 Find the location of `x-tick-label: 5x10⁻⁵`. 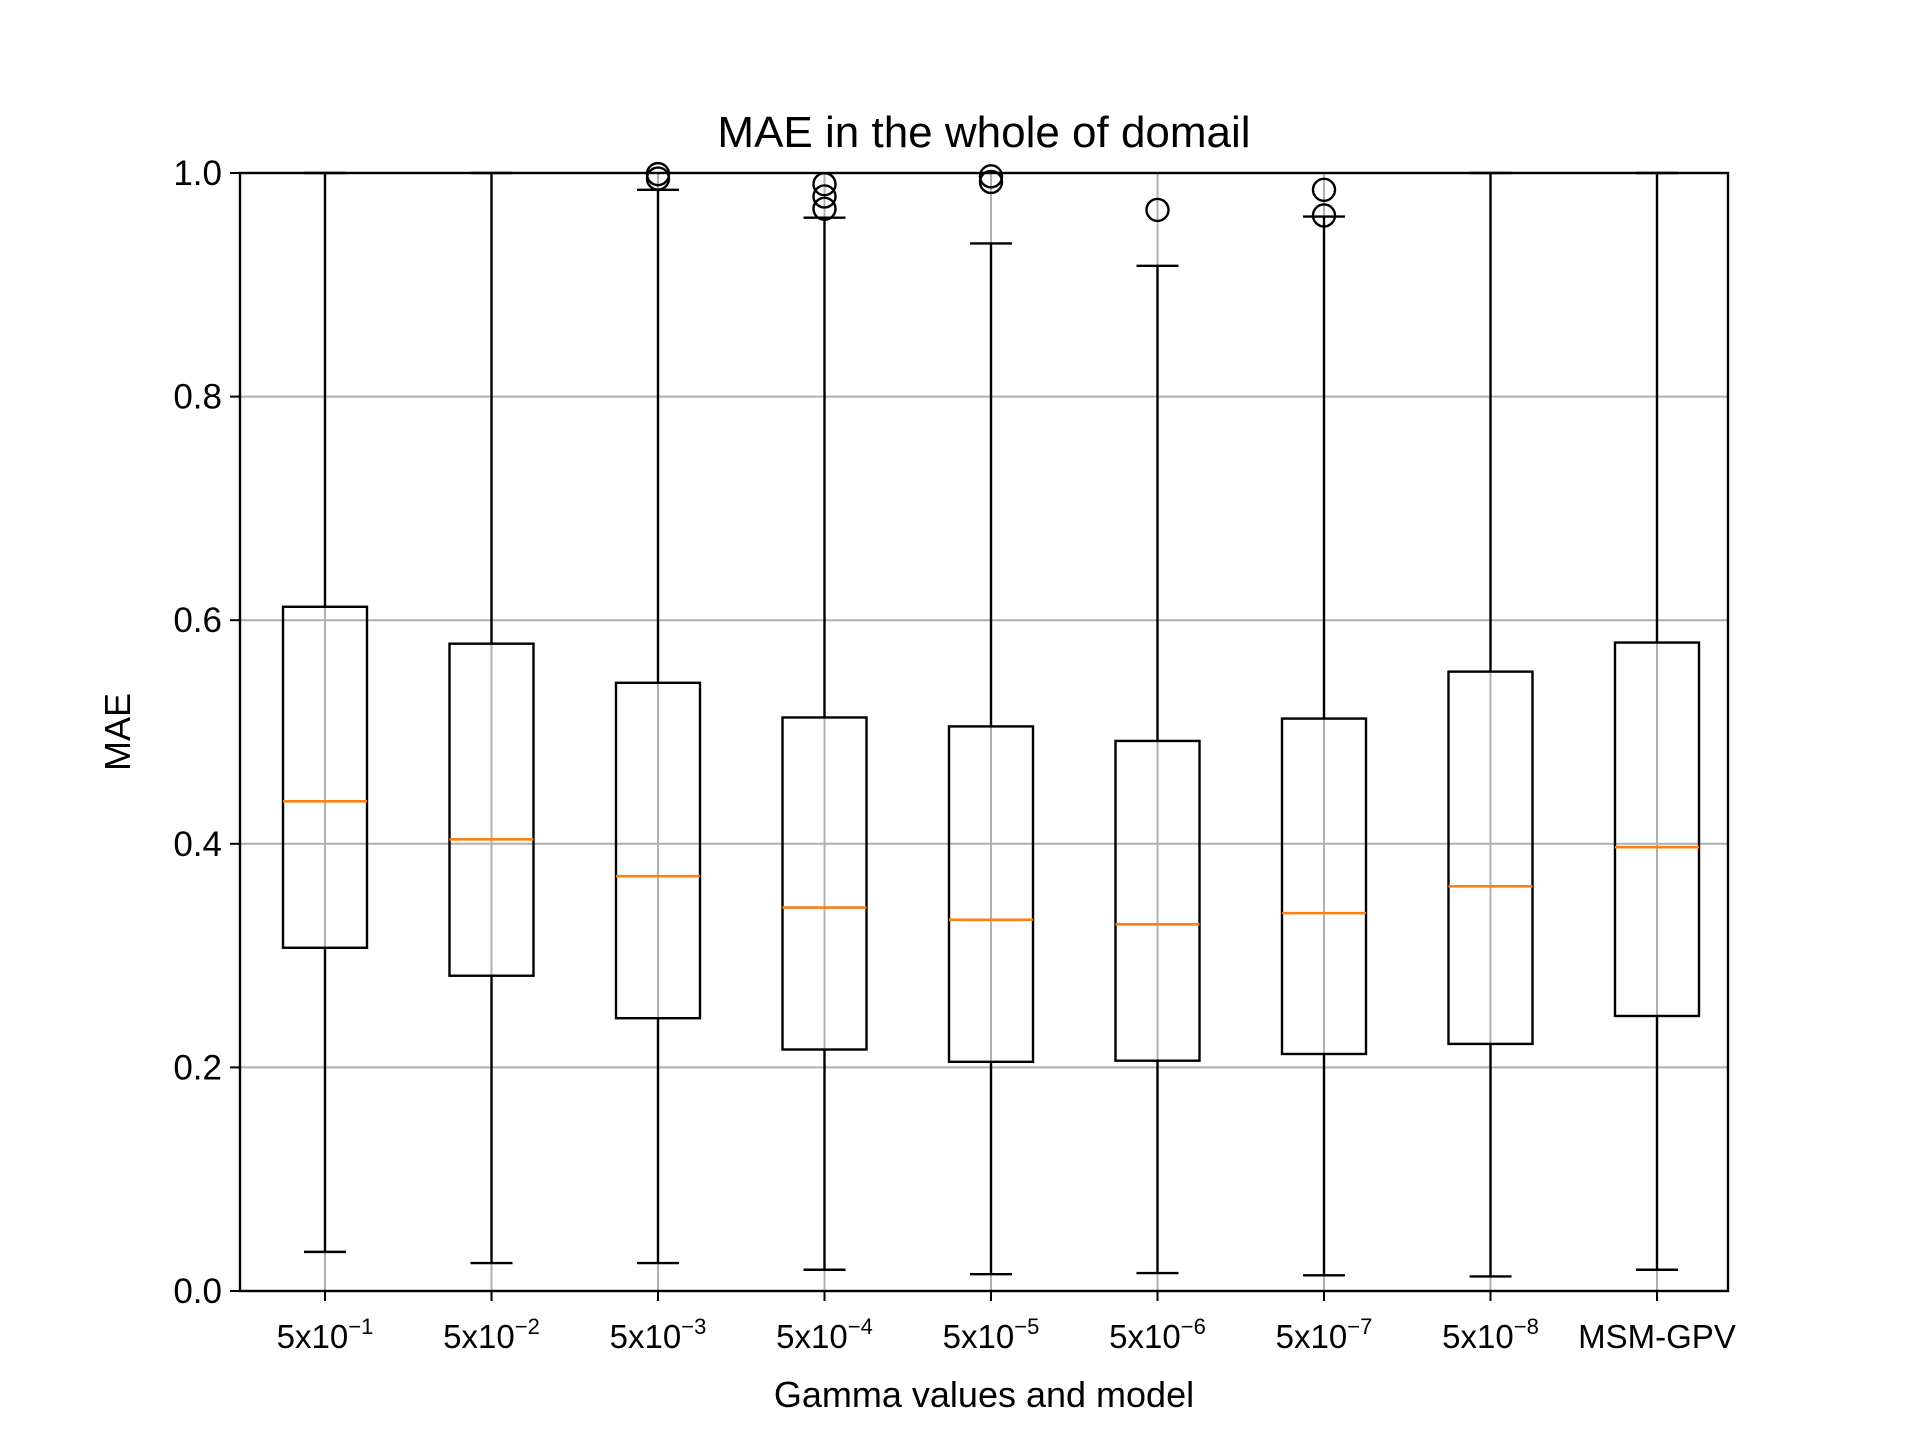

x-tick-label: 5x10⁻⁵ is located at coordinates (991, 1334).